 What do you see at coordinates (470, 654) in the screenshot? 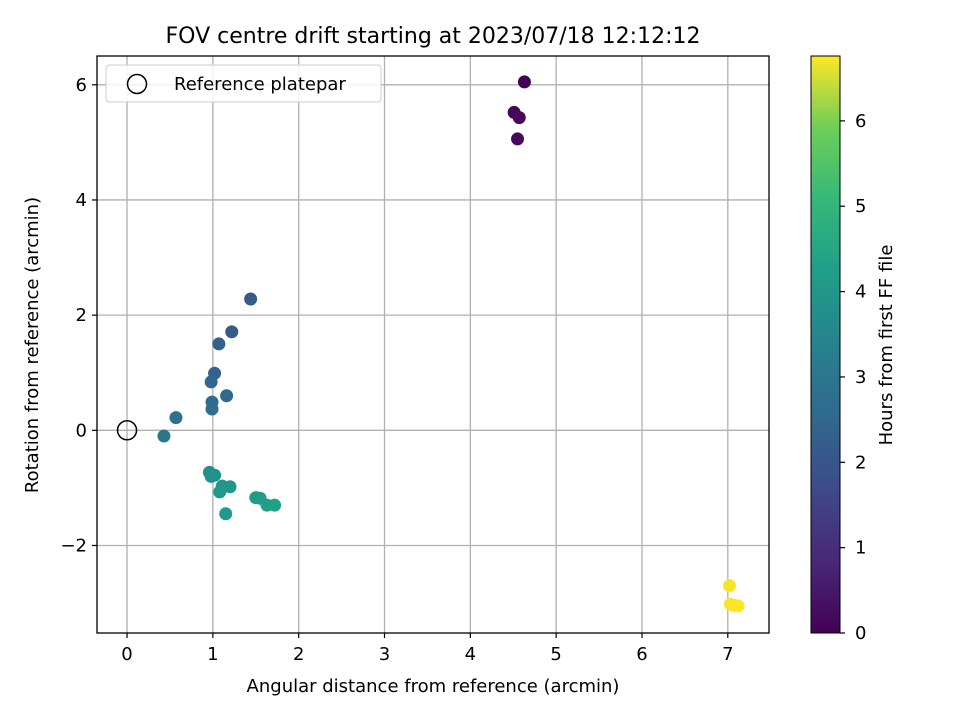
I see `x-tick-label: 4` at bounding box center [470, 654].